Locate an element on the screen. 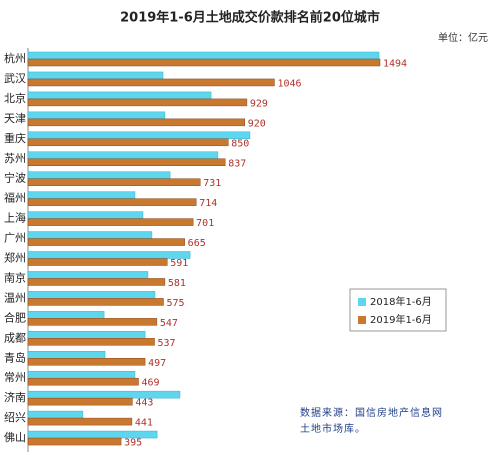  value-label: 701 is located at coordinates (205, 223).